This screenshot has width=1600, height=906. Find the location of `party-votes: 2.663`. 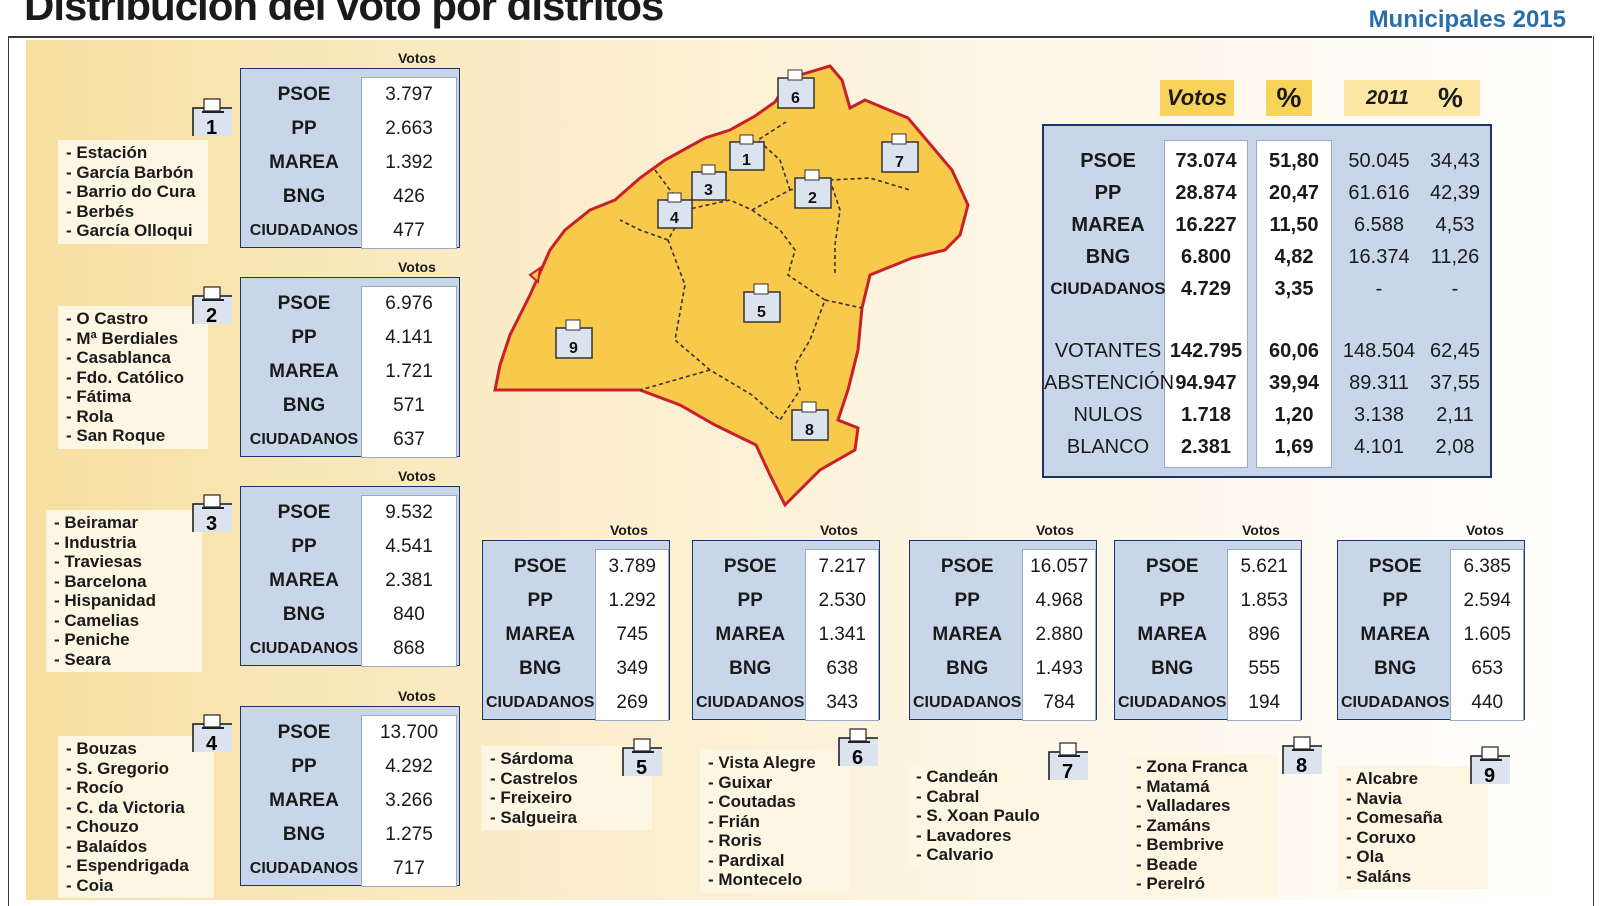

party-votes: 2.663 is located at coordinates (409, 129).